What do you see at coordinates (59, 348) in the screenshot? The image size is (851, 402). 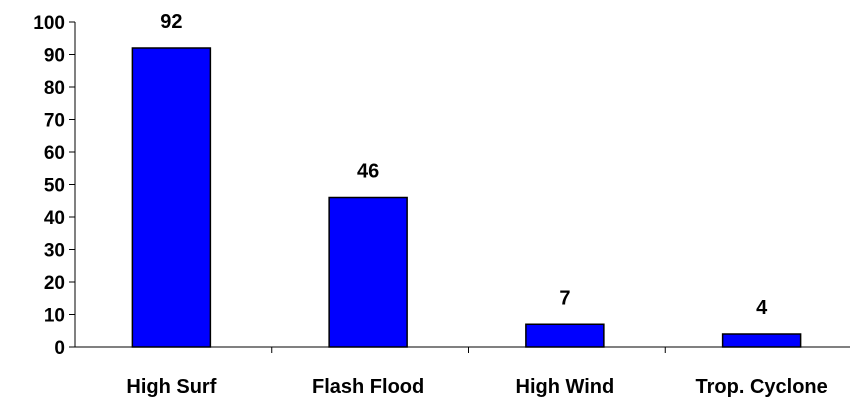 I see `y-tick-label: 0` at bounding box center [59, 348].